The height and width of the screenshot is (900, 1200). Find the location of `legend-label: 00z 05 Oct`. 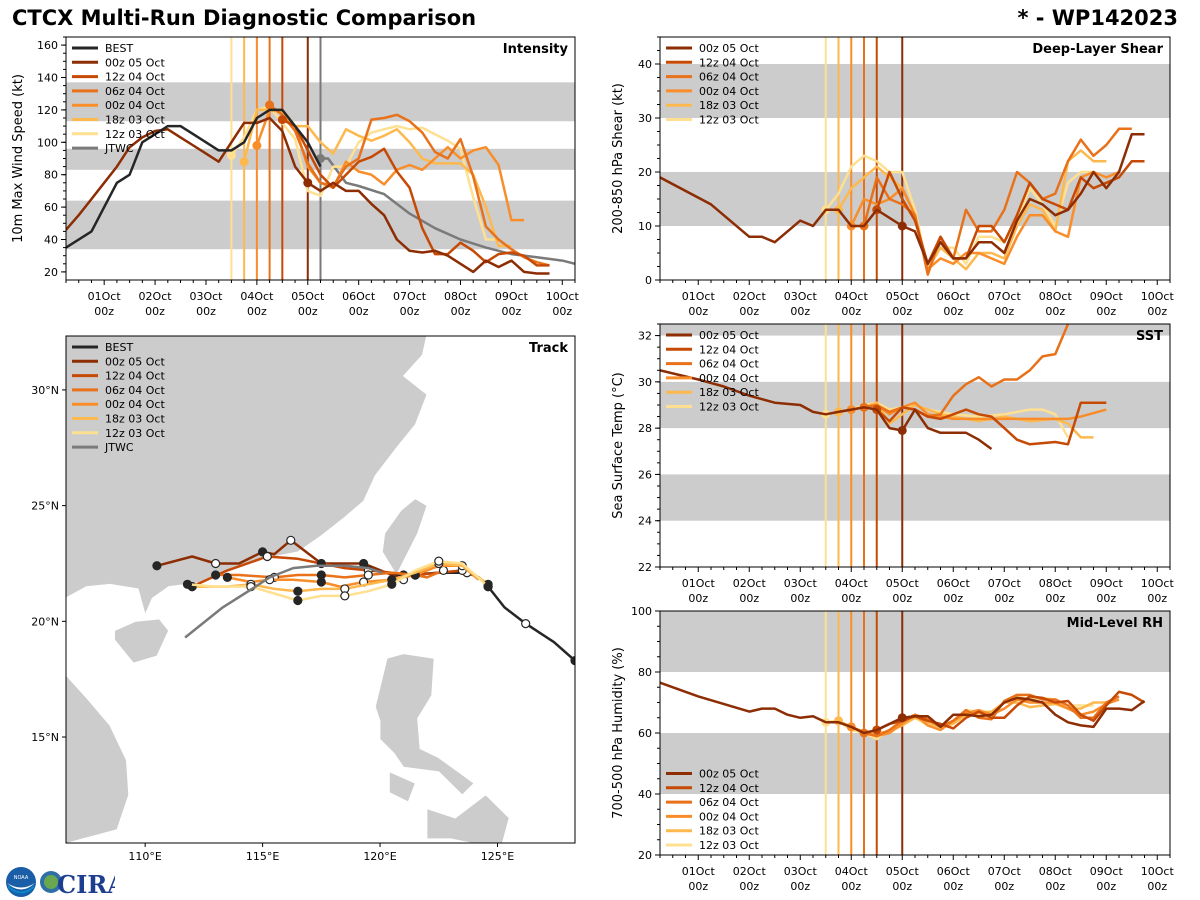

legend-label: 00z 05 Oct is located at coordinates (135, 361).